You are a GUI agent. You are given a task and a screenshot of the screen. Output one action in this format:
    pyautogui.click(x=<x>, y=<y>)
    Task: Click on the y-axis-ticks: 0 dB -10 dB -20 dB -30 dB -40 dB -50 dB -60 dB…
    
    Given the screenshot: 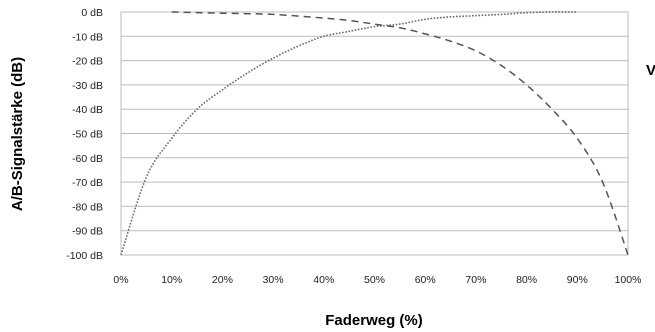 What is the action you would take?
    pyautogui.click(x=84, y=134)
    